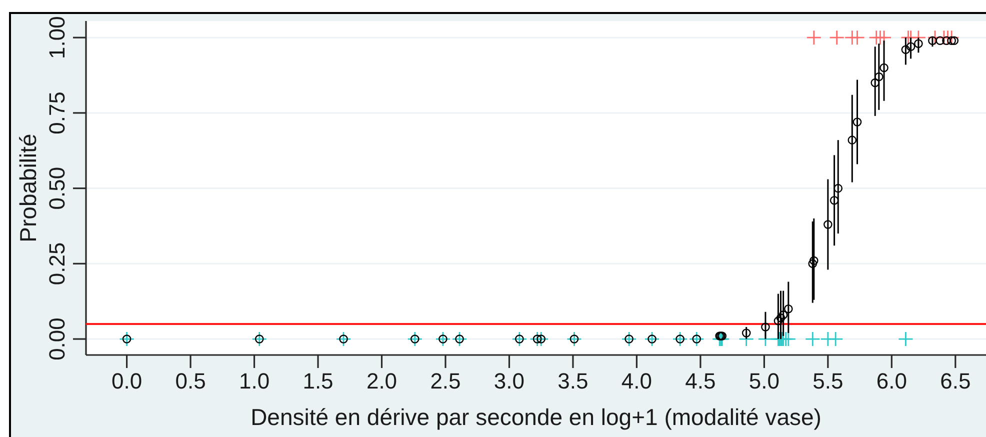  Describe the element at coordinates (891, 381) in the screenshot. I see `x-tick-label: 6.0` at that location.